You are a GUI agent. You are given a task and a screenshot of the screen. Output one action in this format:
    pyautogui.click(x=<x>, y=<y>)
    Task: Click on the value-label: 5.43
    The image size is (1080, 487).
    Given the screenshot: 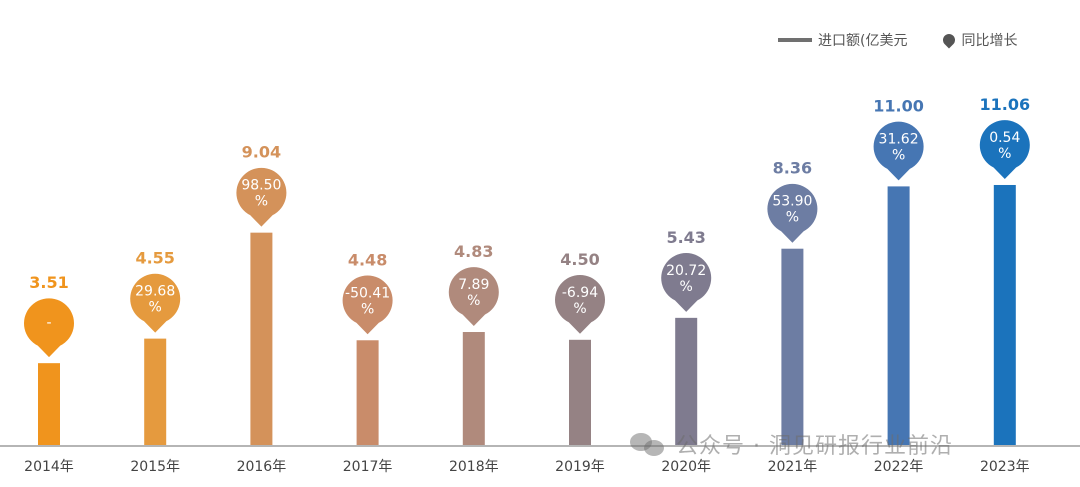 What is the action you would take?
    pyautogui.click(x=685, y=237)
    